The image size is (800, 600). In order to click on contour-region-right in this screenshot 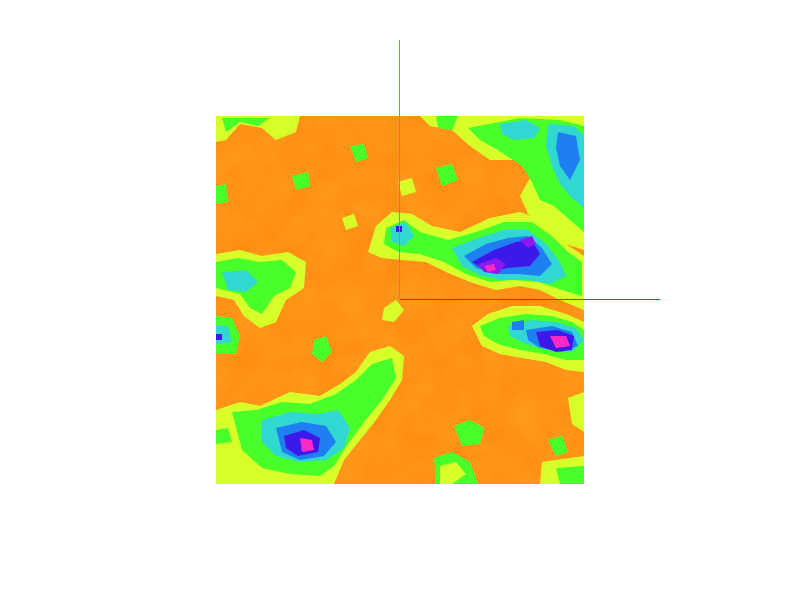, I will do `click(528, 339)`.